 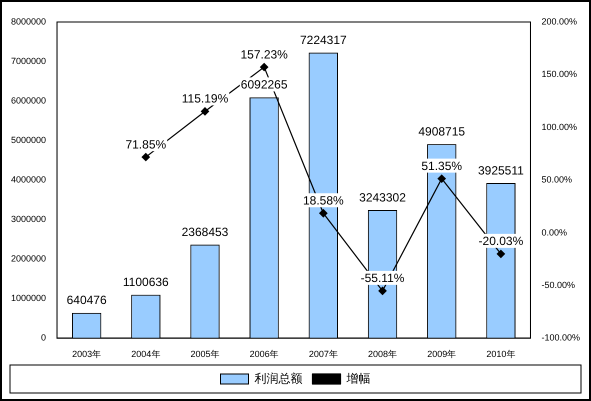 What do you see at coordinates (264, 85) in the screenshot?
I see `data-label: 6092265` at bounding box center [264, 85].